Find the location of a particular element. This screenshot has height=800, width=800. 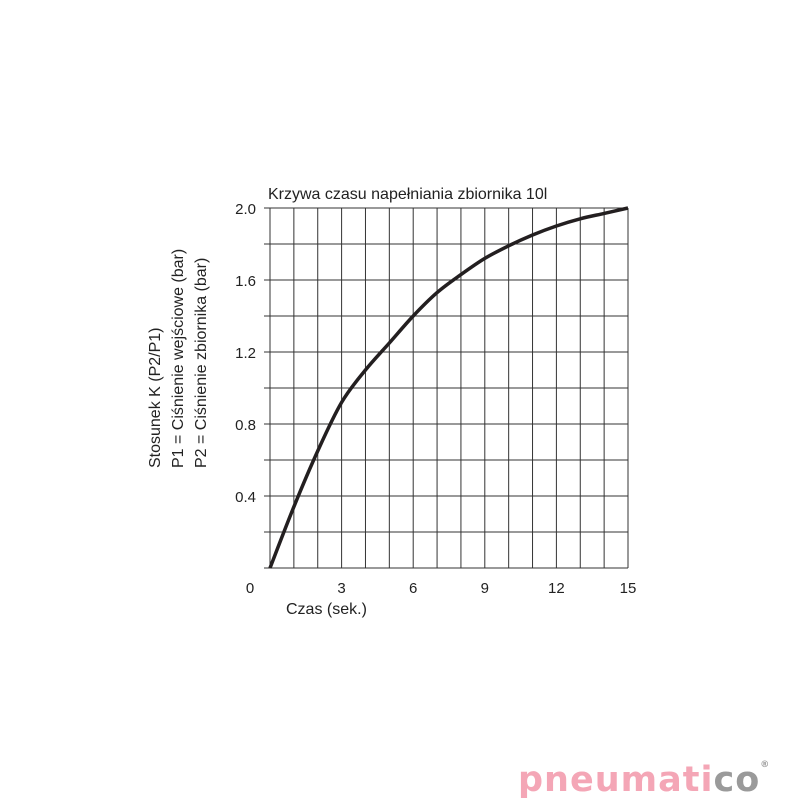

y-axis-label-3: P2 = Ciśnienie zbiornika (bar) is located at coordinates (201, 363).